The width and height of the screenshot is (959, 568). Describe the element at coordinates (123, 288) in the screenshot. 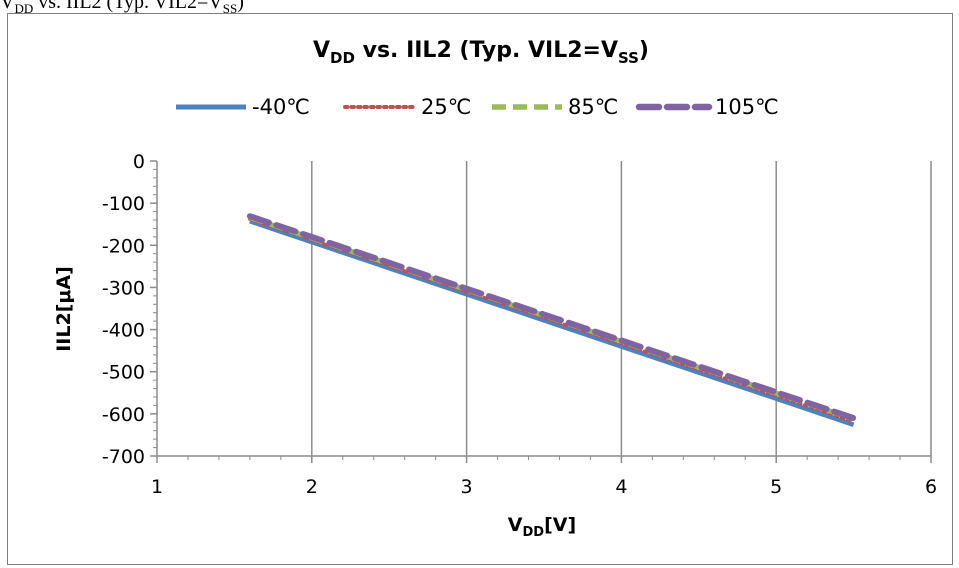

I see `y-tick-label: -300` at that location.